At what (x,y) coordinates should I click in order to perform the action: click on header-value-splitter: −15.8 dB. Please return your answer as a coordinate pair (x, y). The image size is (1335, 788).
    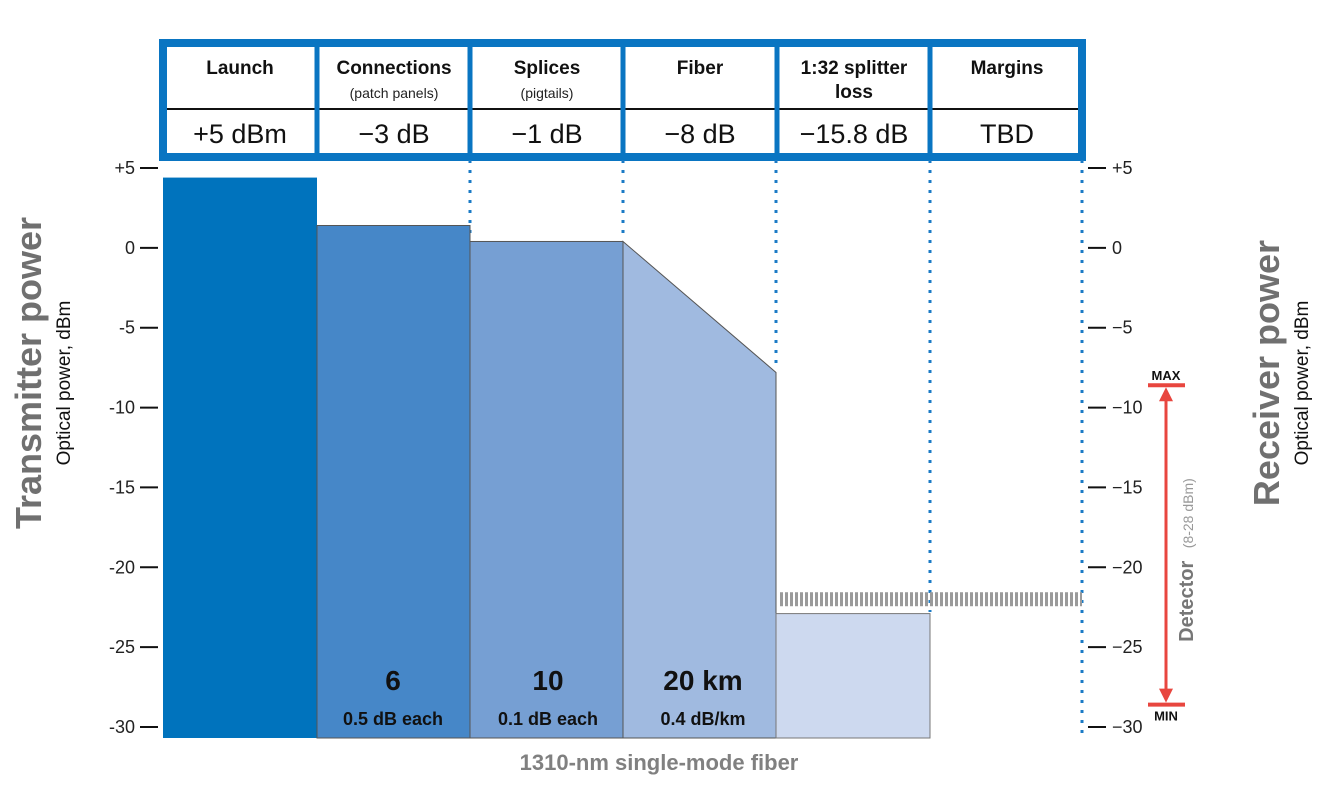
    Looking at the image, I should click on (854, 134).